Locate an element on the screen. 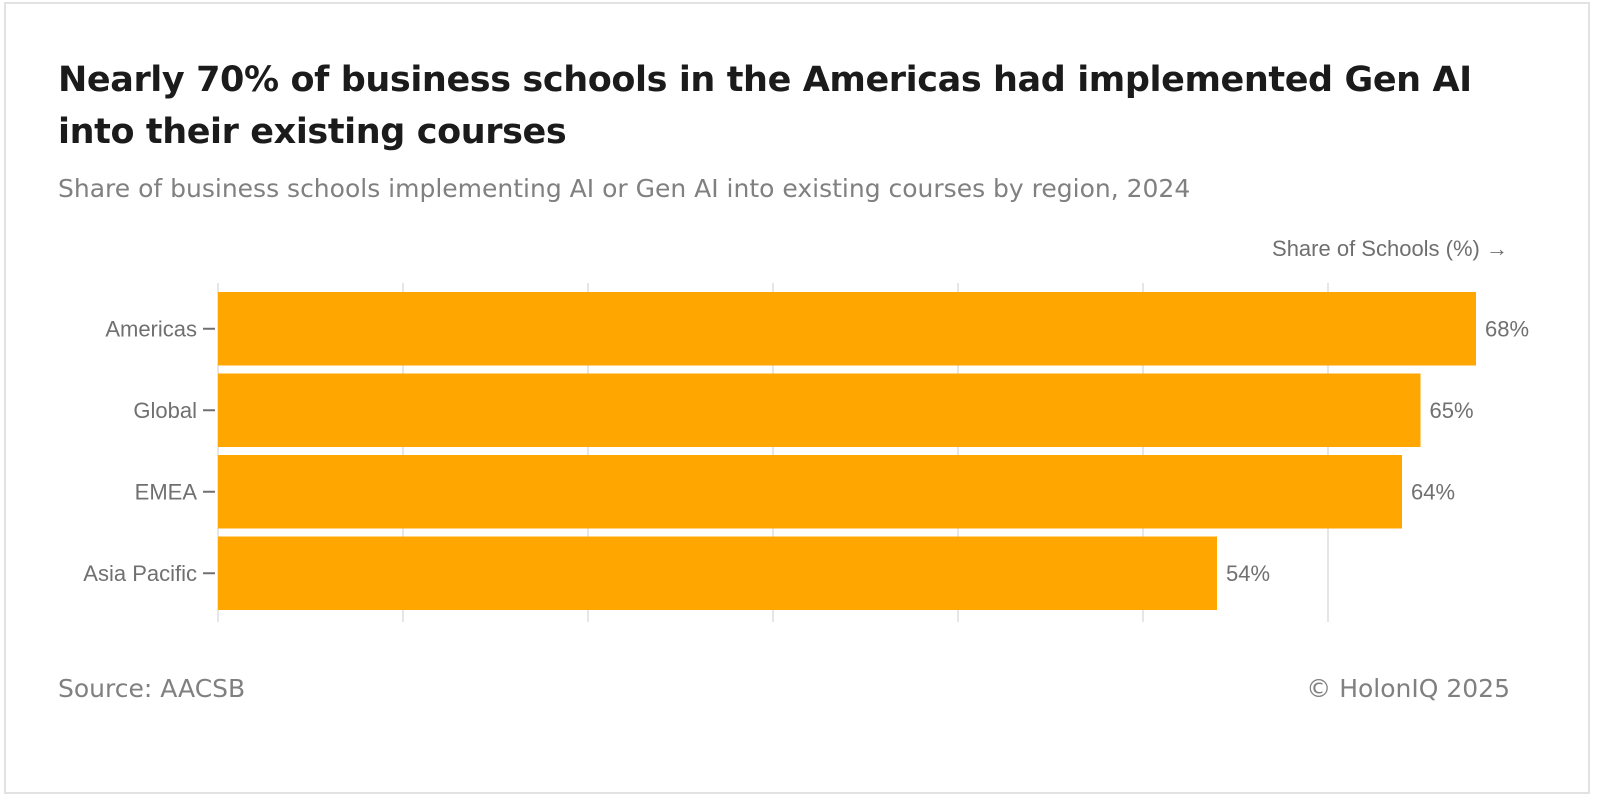 Image resolution: width=1600 pixels, height=801 pixels. source-note: Source: AACSB is located at coordinates (152, 688).